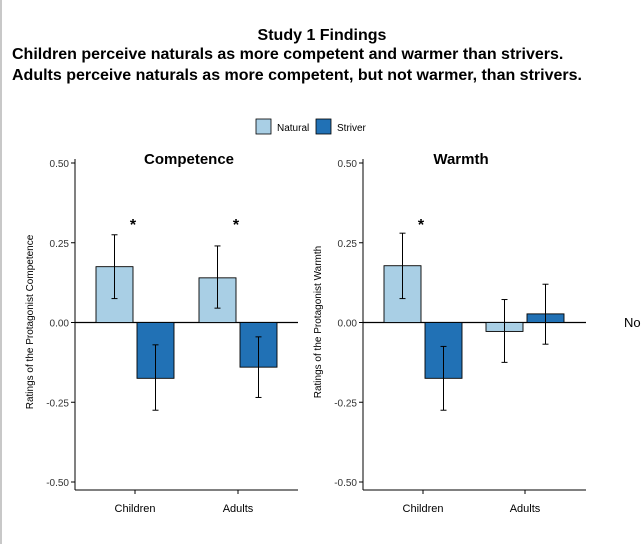 The image size is (644, 544). I want to click on legend-swatch-natural, so click(263, 126).